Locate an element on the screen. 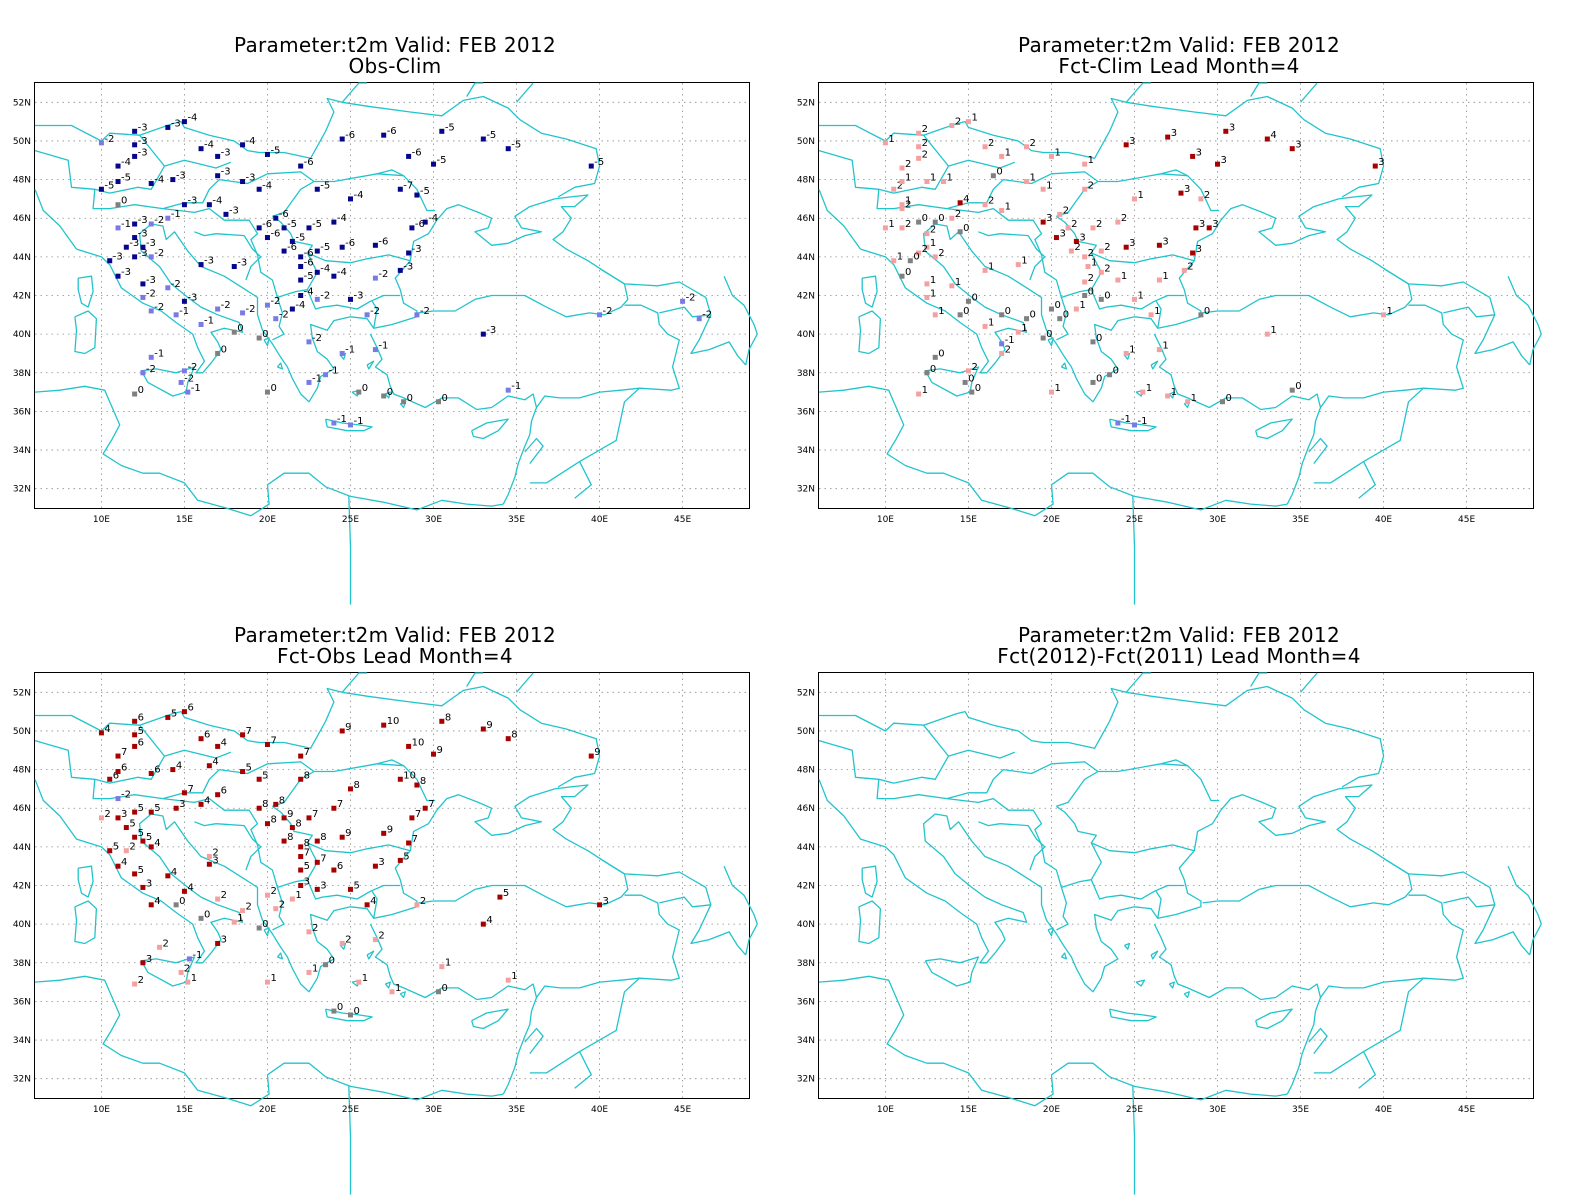 The height and width of the screenshot is (1200, 1596). station-value: -5 is located at coordinates (516, 145).